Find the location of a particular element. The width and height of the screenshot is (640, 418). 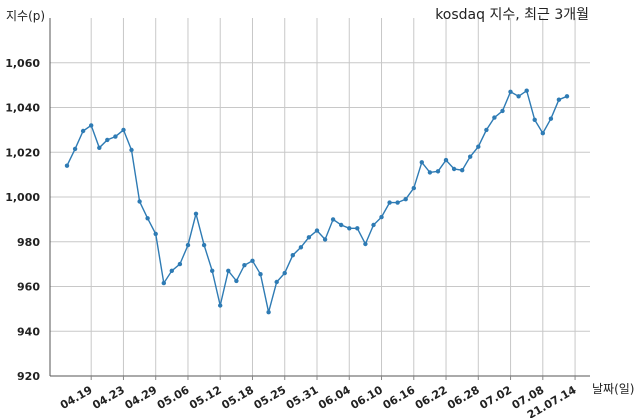

x-tick-label: 04.19 is located at coordinates (76, 397).